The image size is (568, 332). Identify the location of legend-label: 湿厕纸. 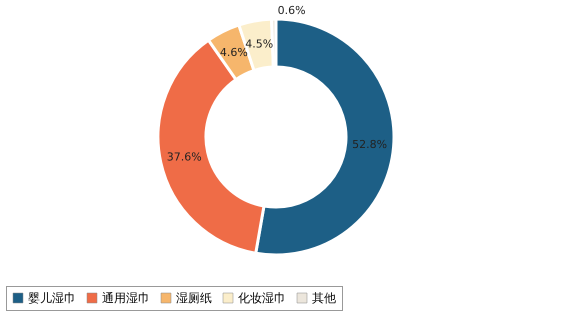
(194, 298).